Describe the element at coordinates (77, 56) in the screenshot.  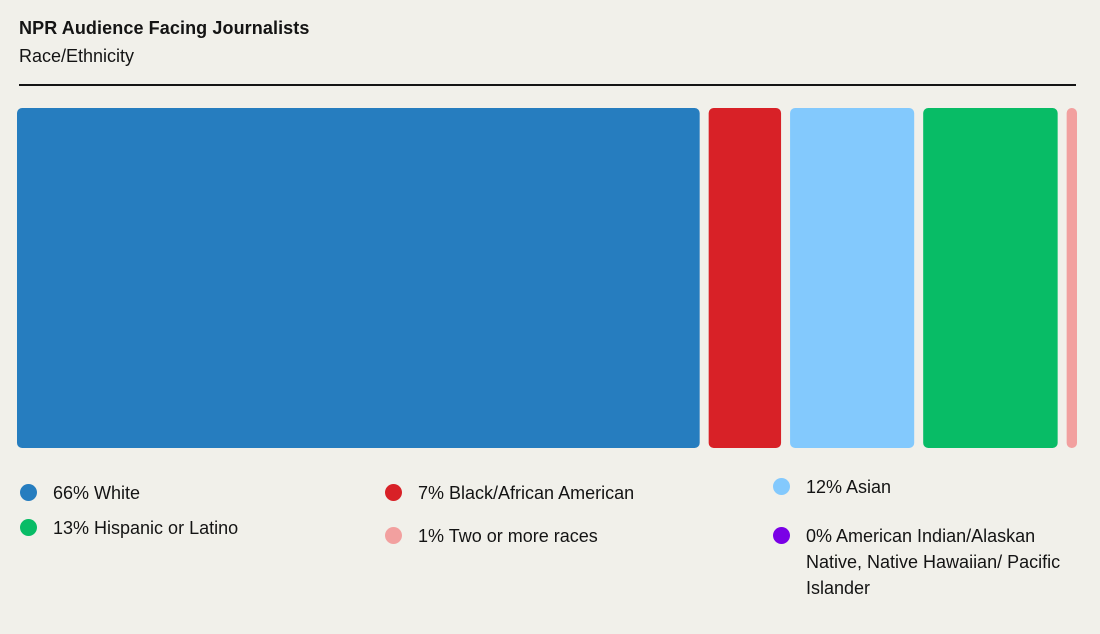
I see `chart-subtitle: Race/Ethnicity` at that location.